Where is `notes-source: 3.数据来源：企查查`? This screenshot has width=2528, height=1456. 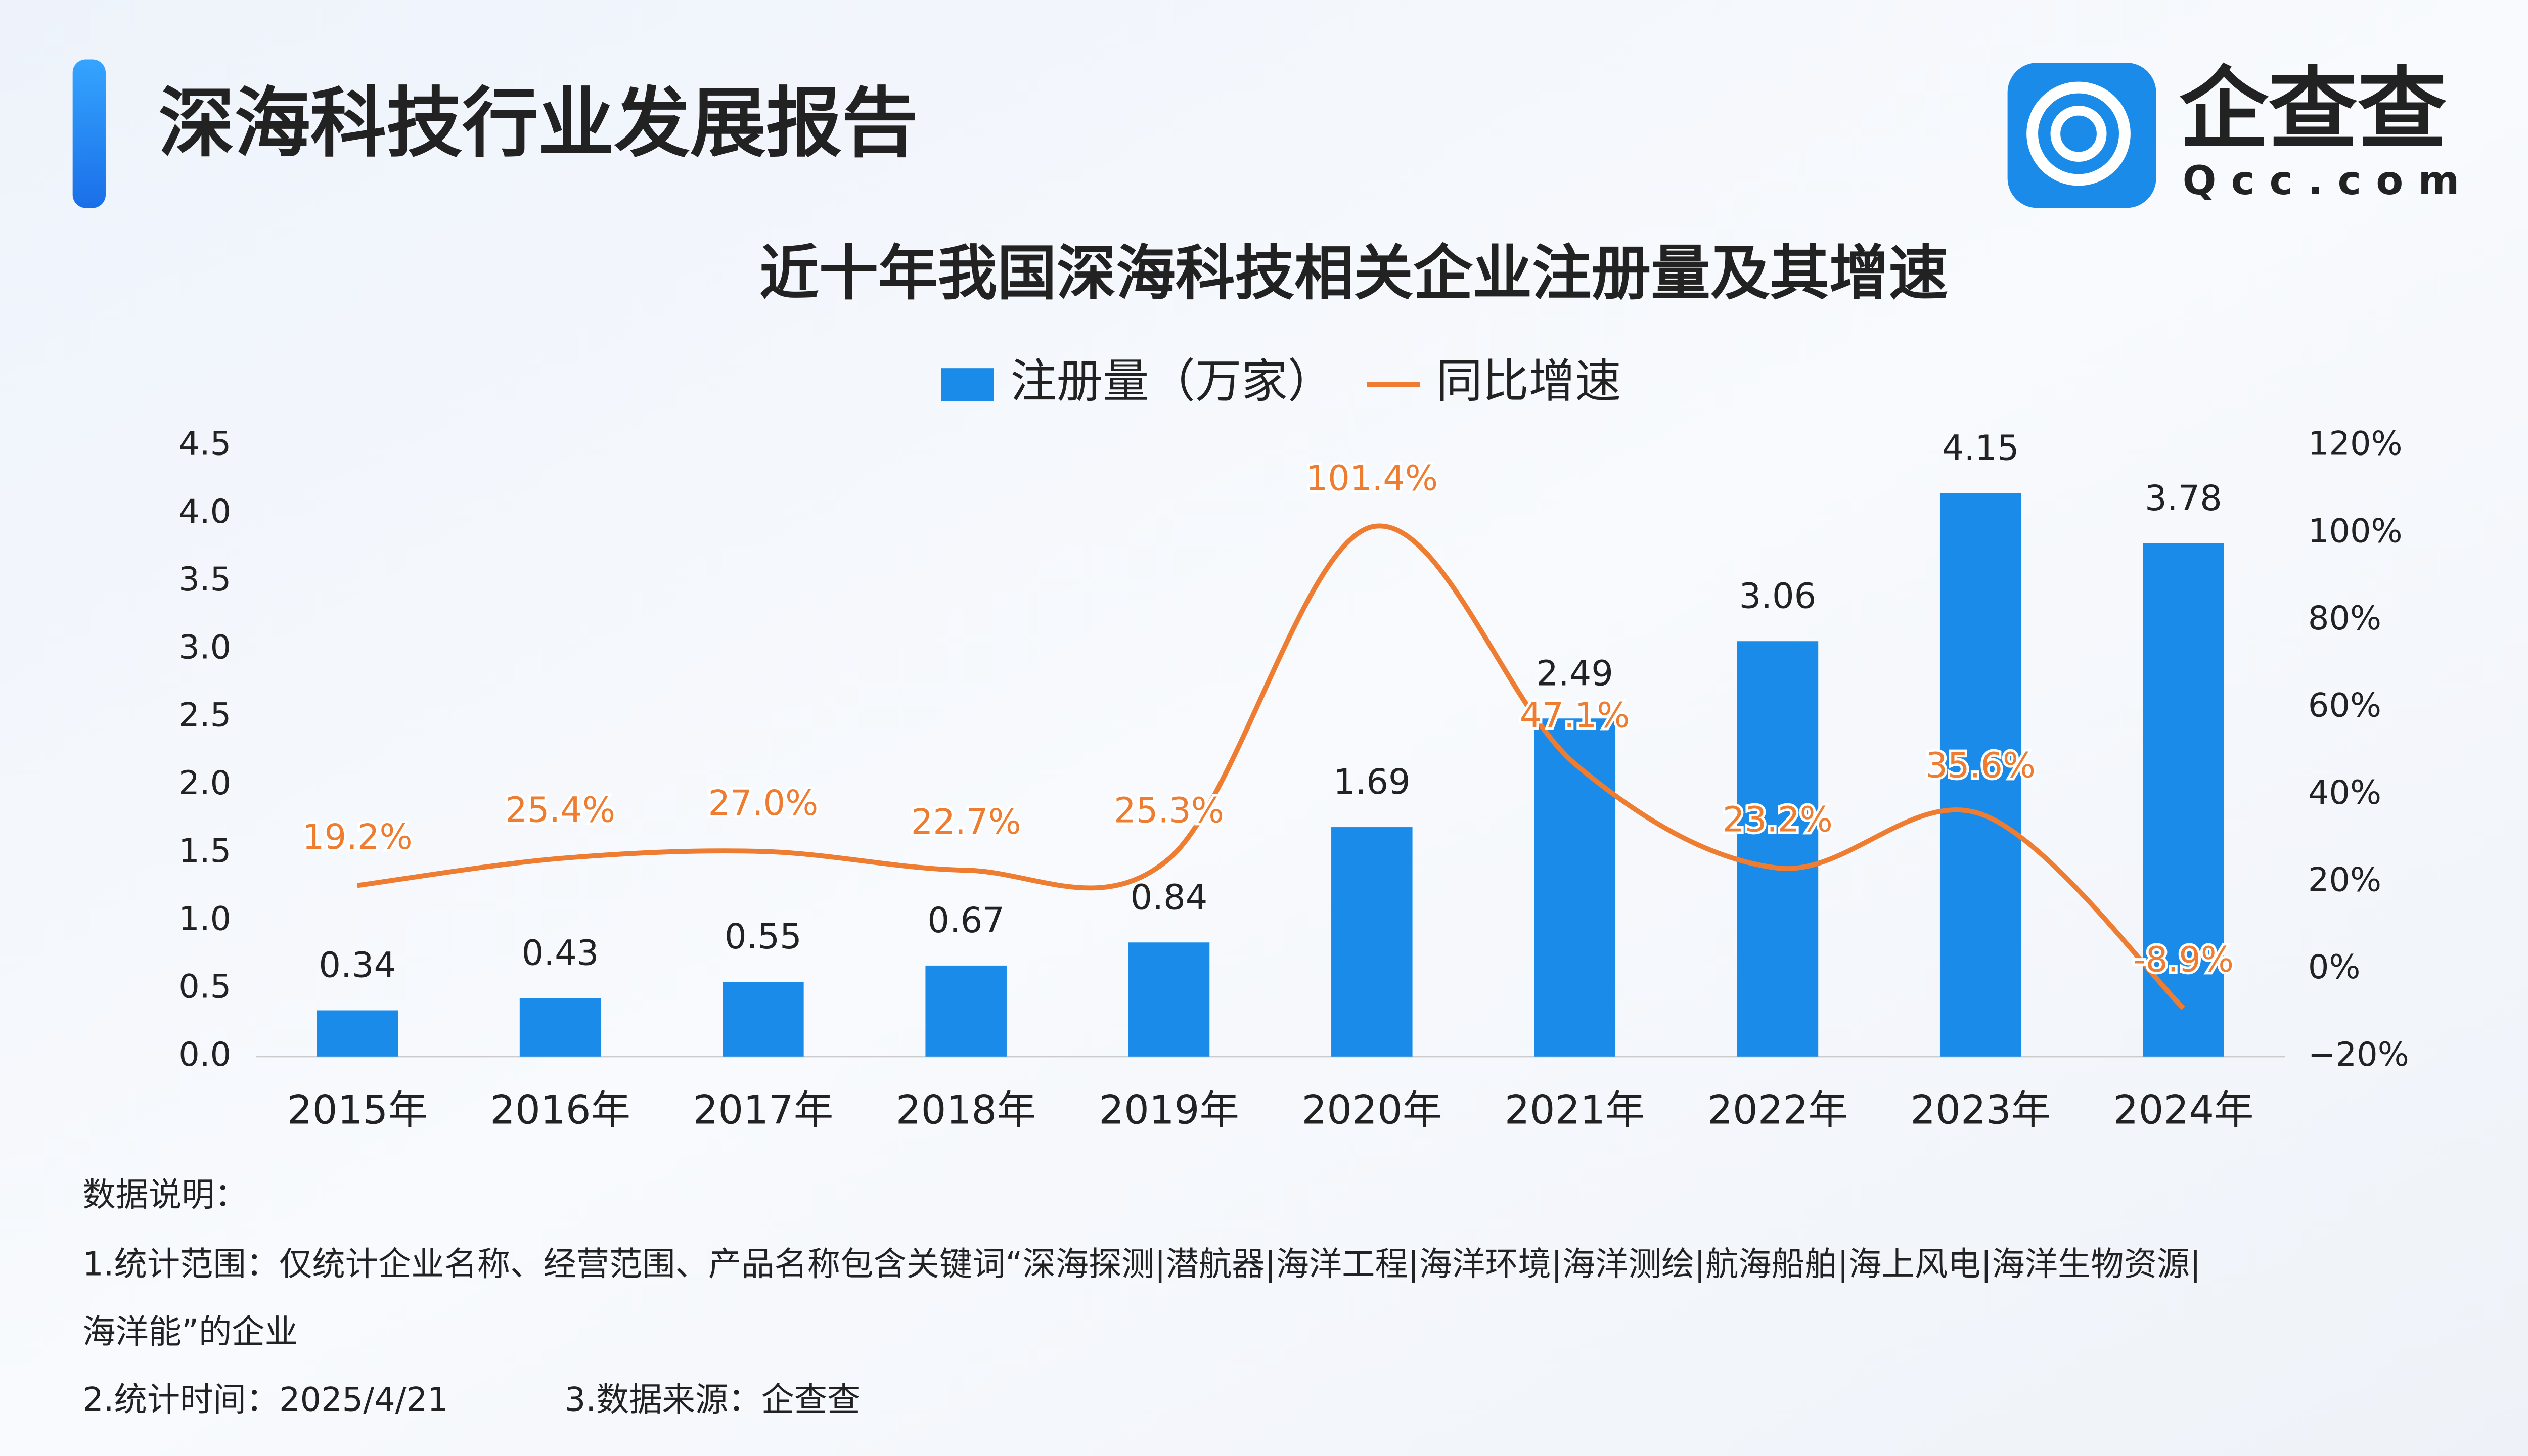
notes-source: 3.数据来源：企查查 is located at coordinates (713, 1399).